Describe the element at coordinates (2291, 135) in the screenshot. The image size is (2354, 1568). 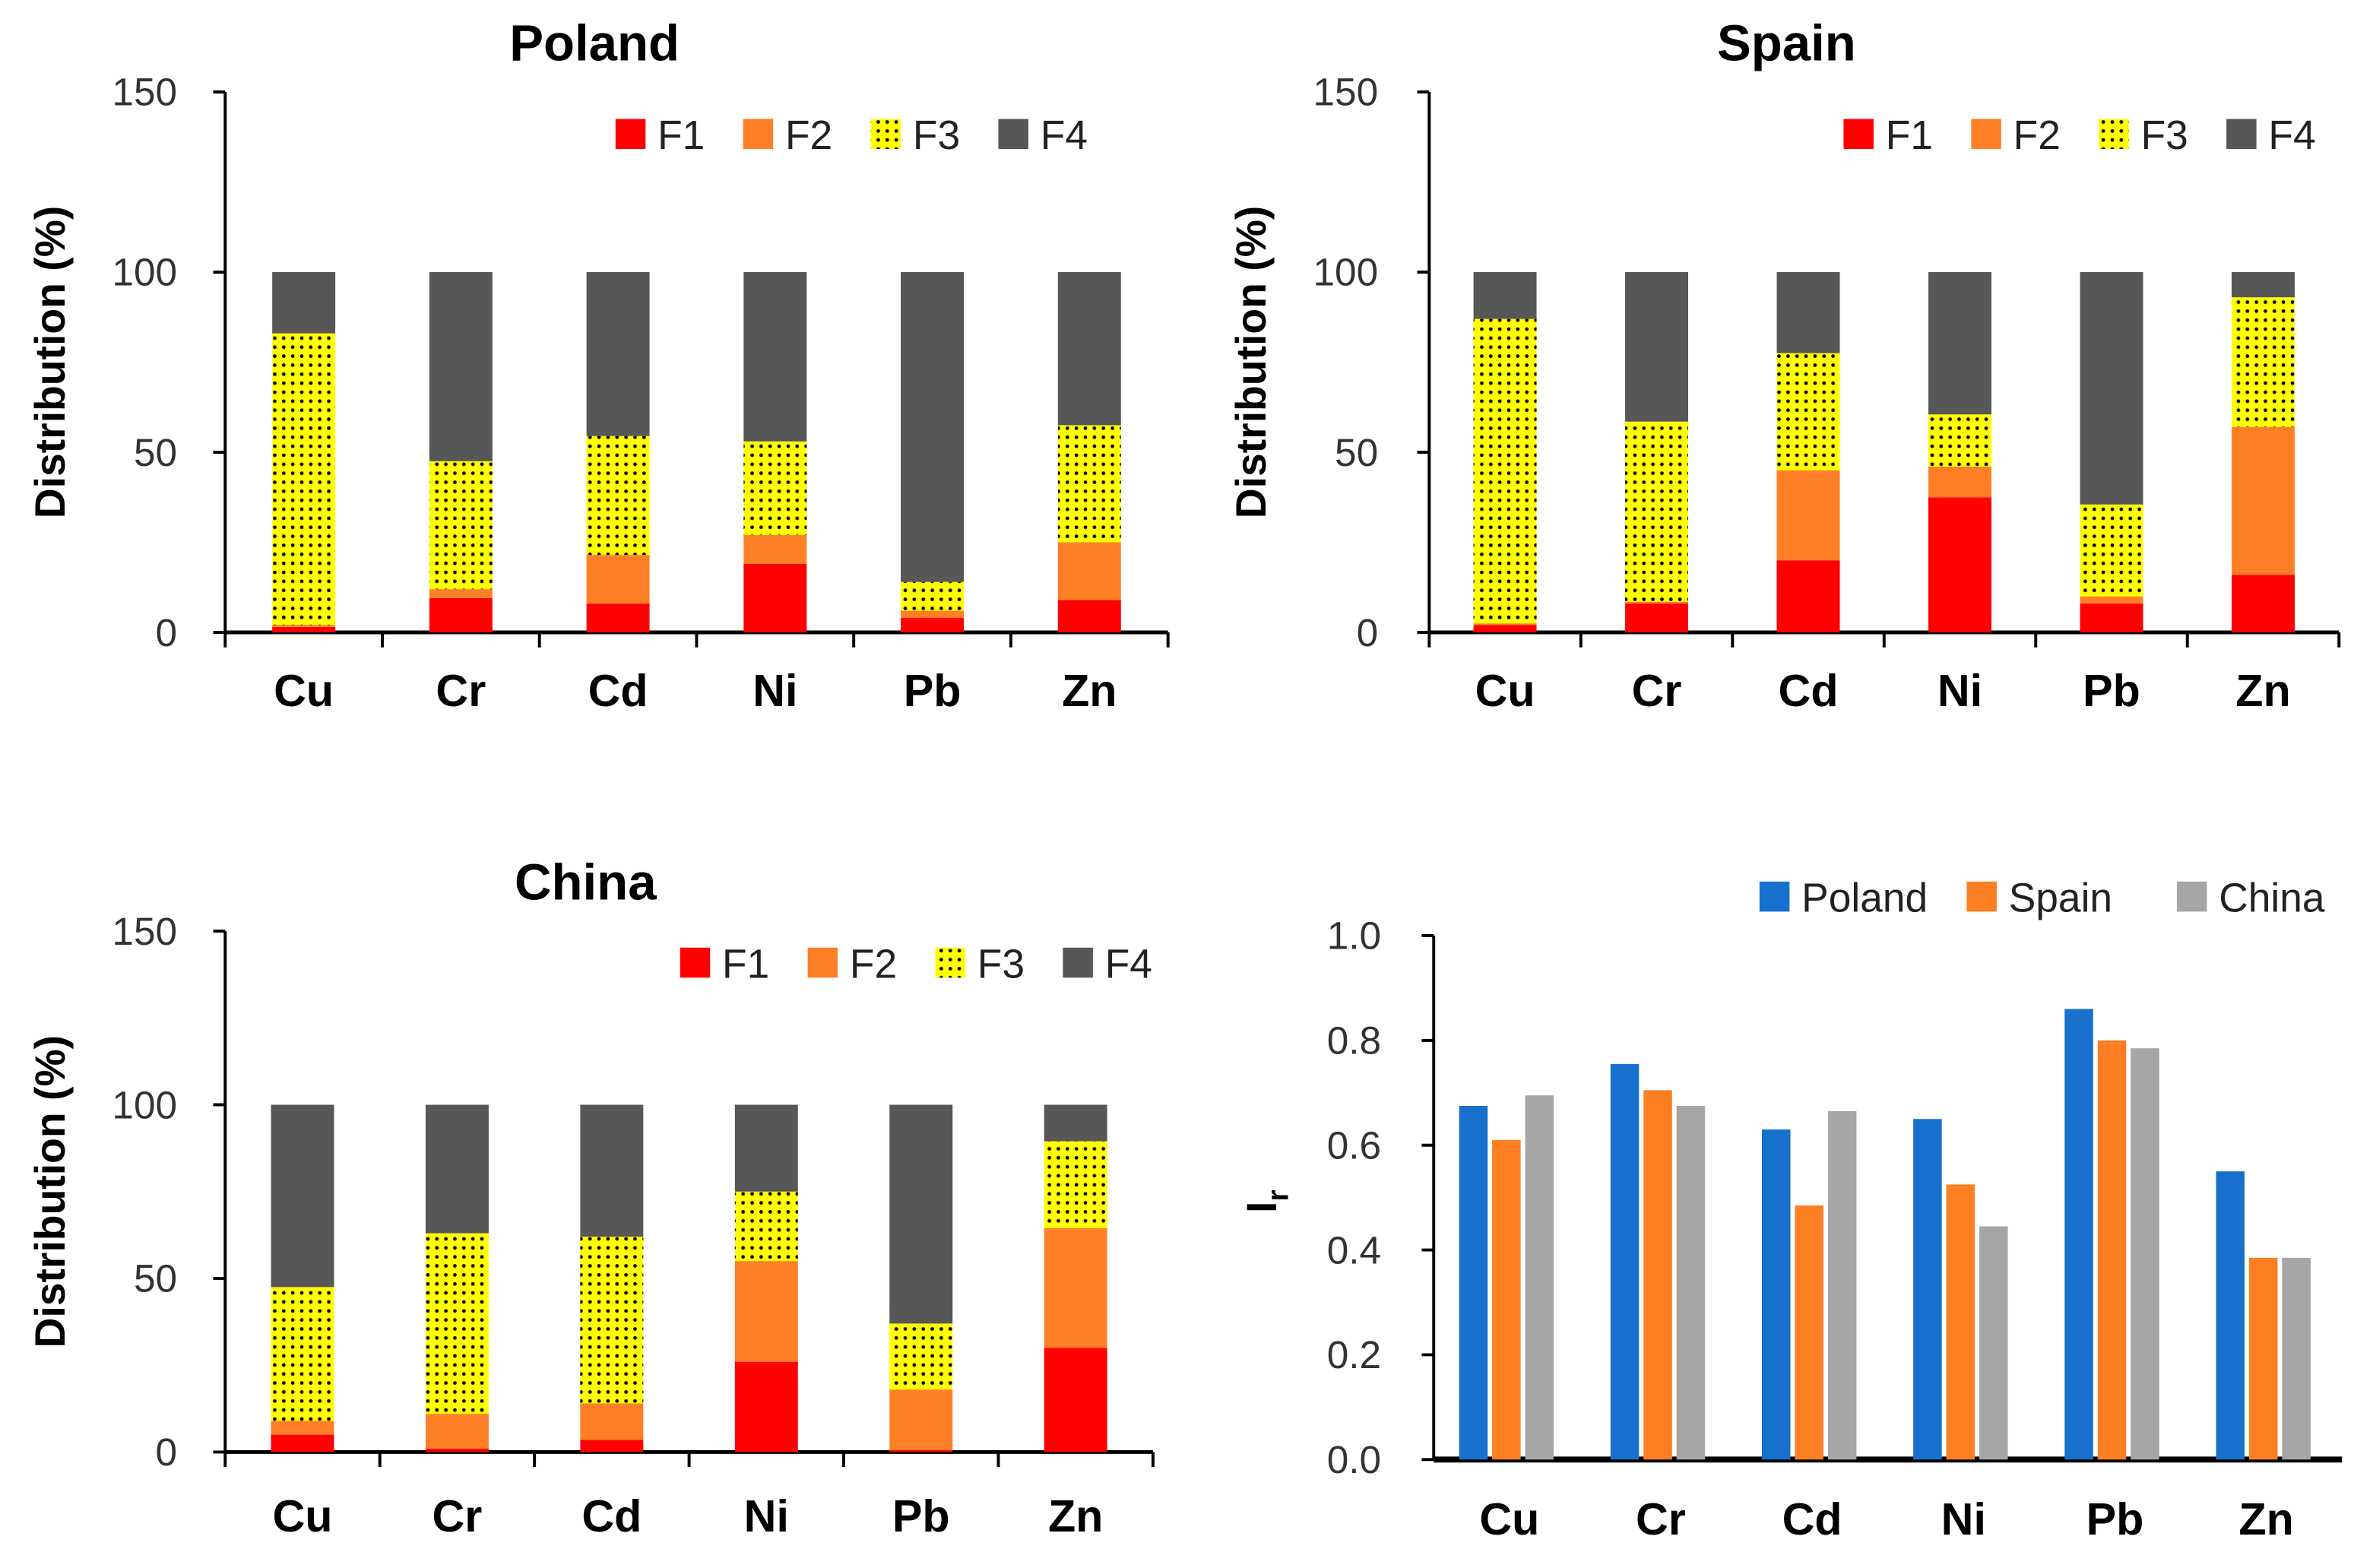
I see `legend-label-f4: F4` at that location.